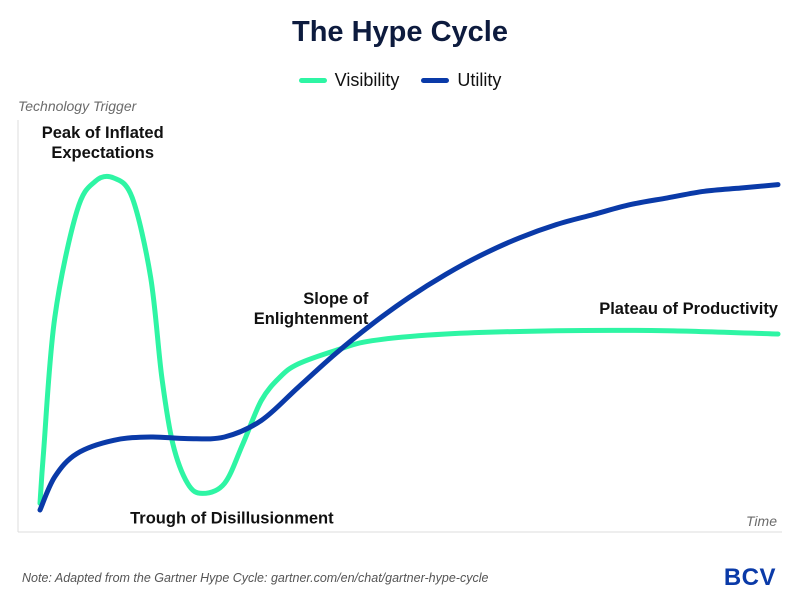 The height and width of the screenshot is (604, 800). Describe the element at coordinates (312, 80) in the screenshot. I see `legend-swatch-visibility` at that location.